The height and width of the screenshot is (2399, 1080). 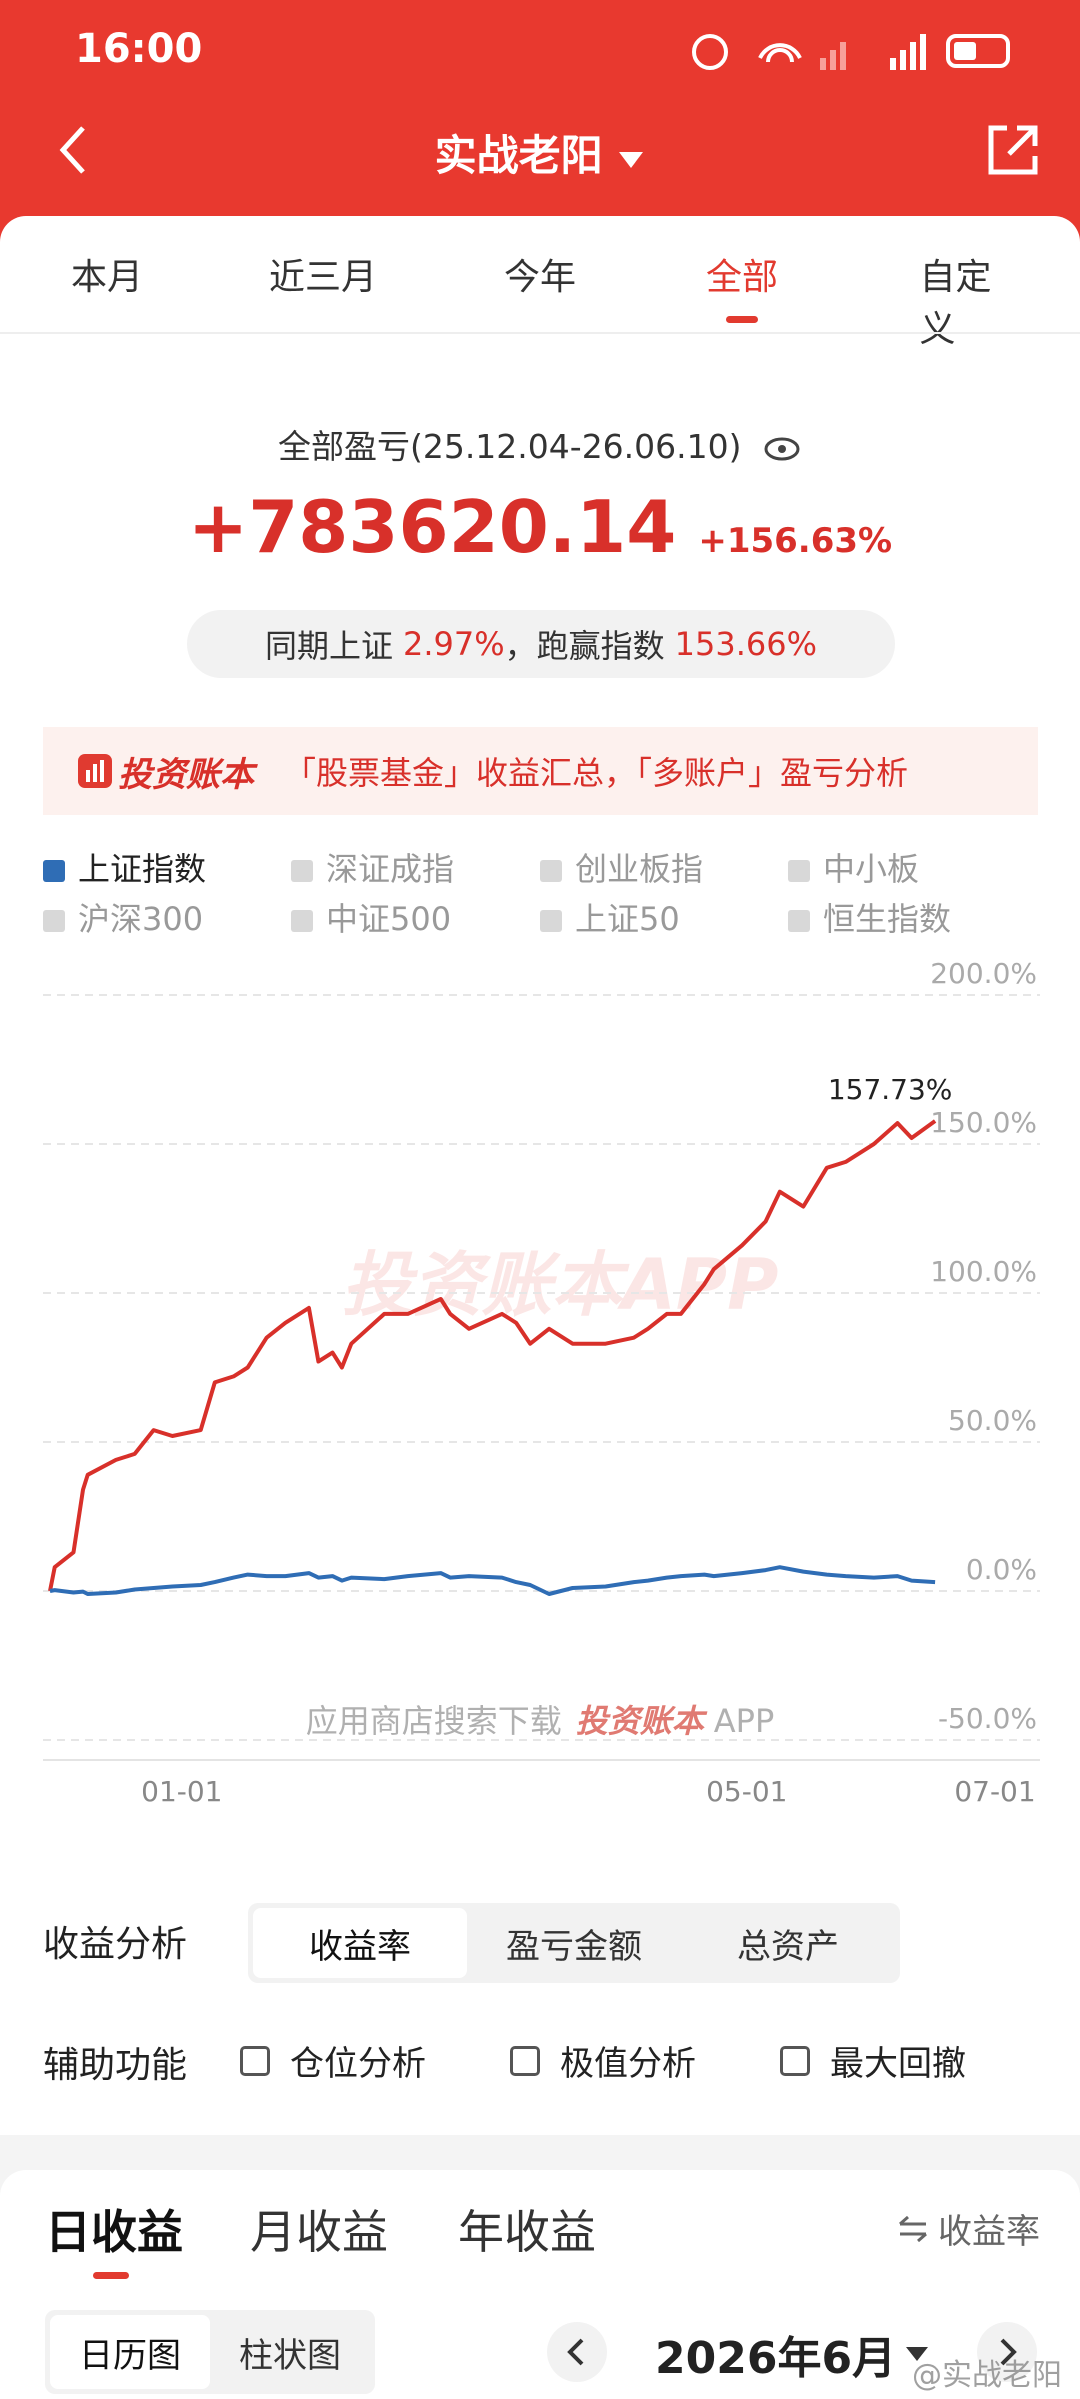 What do you see at coordinates (1007, 2352) in the screenshot?
I see `next-month` at bounding box center [1007, 2352].